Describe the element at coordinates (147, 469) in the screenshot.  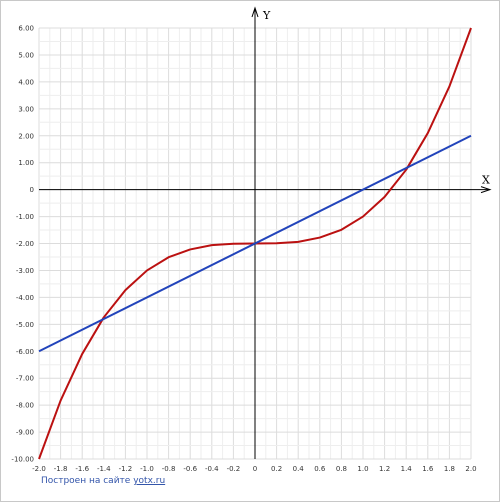
I see `x-tick-label: -1.0` at that location.